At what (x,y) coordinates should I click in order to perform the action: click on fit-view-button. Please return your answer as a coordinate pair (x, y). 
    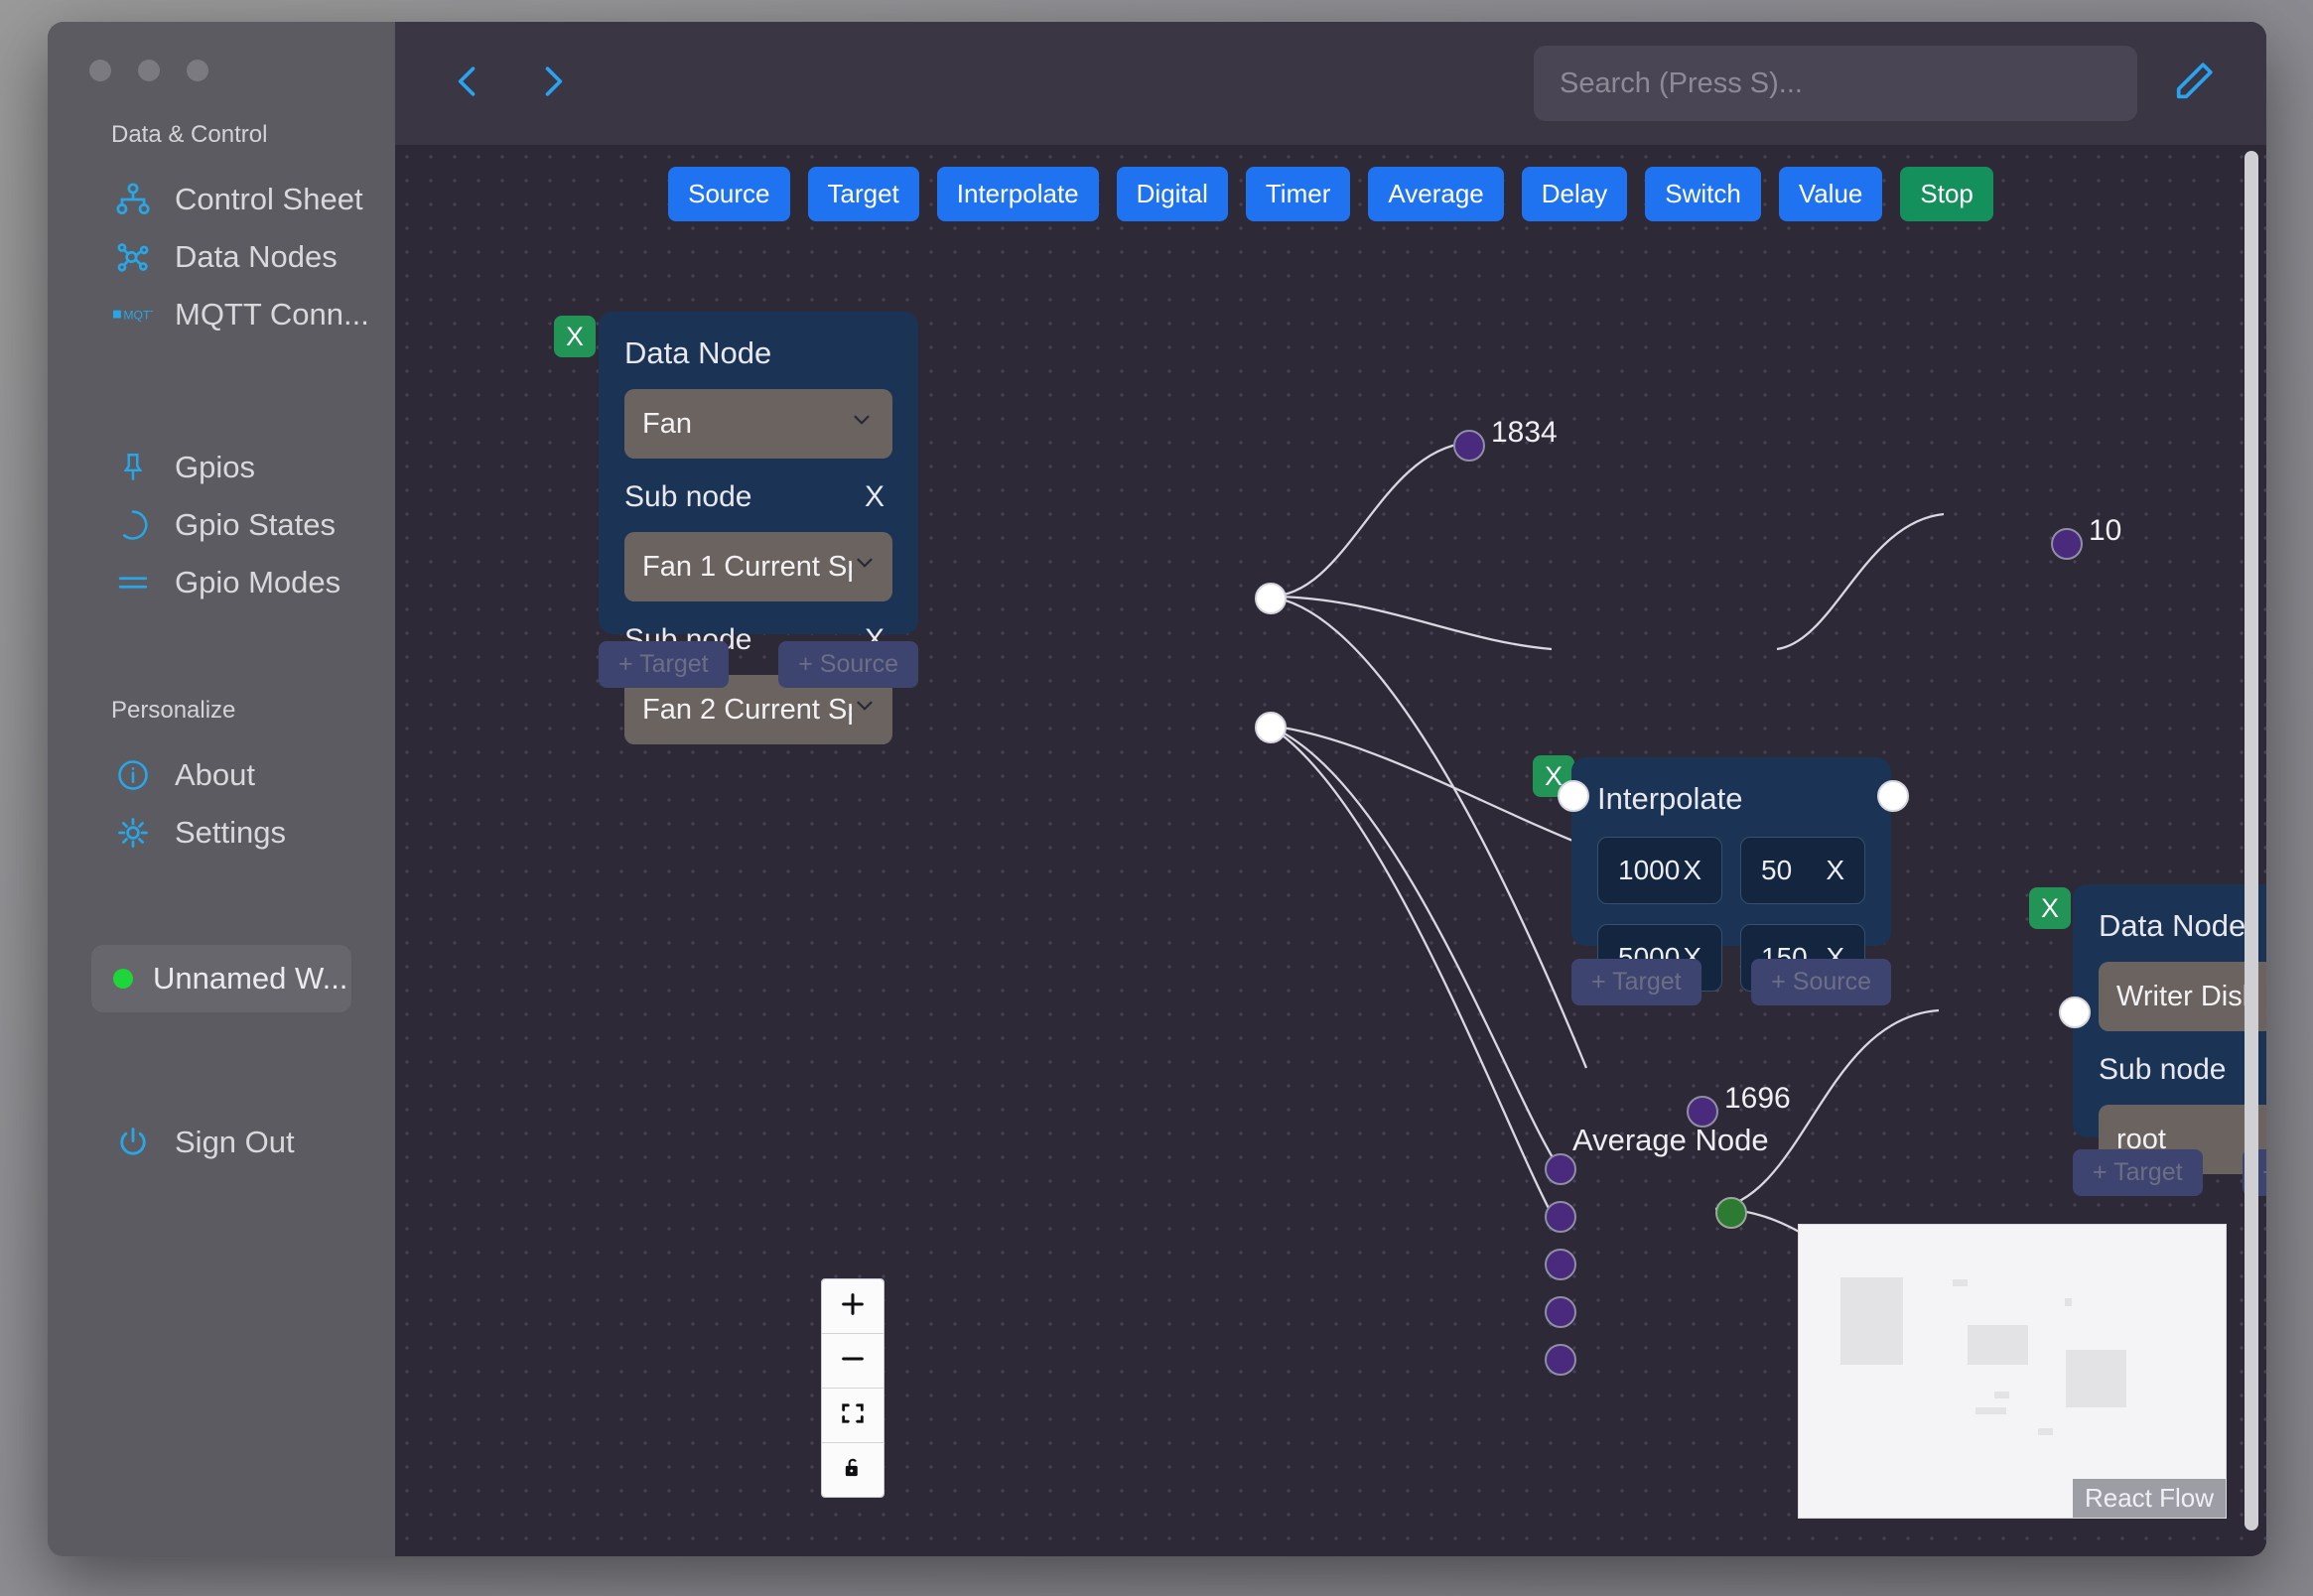
    Looking at the image, I should click on (853, 1416).